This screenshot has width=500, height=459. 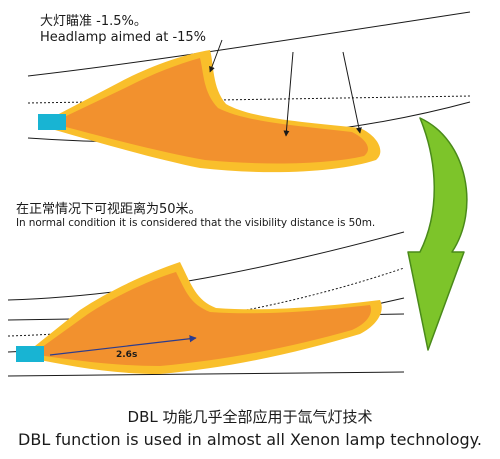 What do you see at coordinates (109, 209) in the screenshot?
I see `middle-caption-cn: 在正常情况下可视距离为50米。` at bounding box center [109, 209].